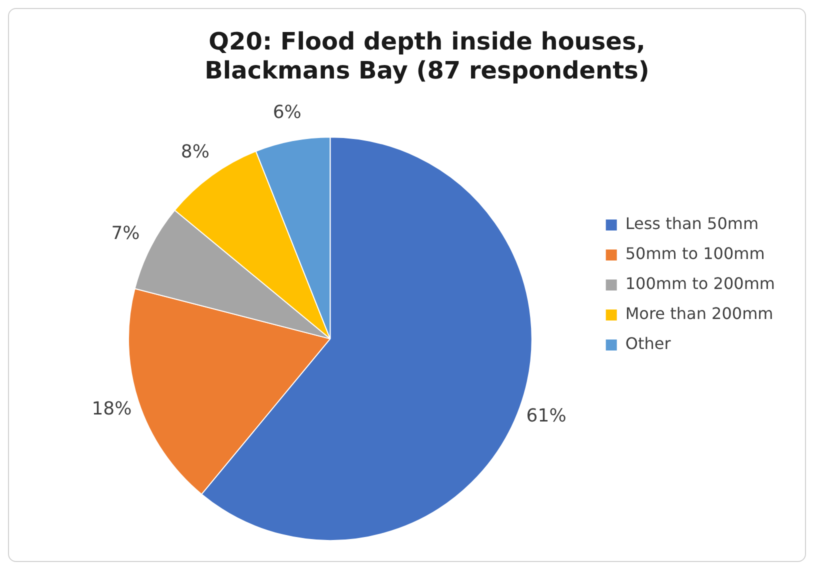 The height and width of the screenshot is (570, 814). What do you see at coordinates (112, 409) in the screenshot?
I see `data-label: 18%` at bounding box center [112, 409].